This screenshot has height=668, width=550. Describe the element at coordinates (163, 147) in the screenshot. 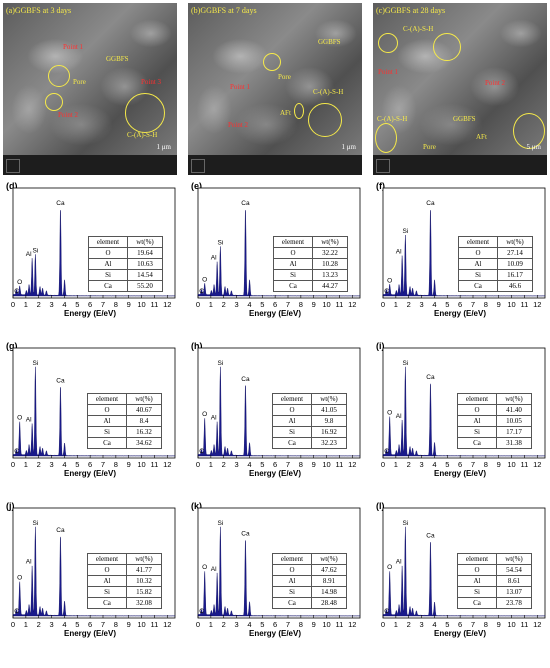

I see `scale-bar: 1 μm` at that location.